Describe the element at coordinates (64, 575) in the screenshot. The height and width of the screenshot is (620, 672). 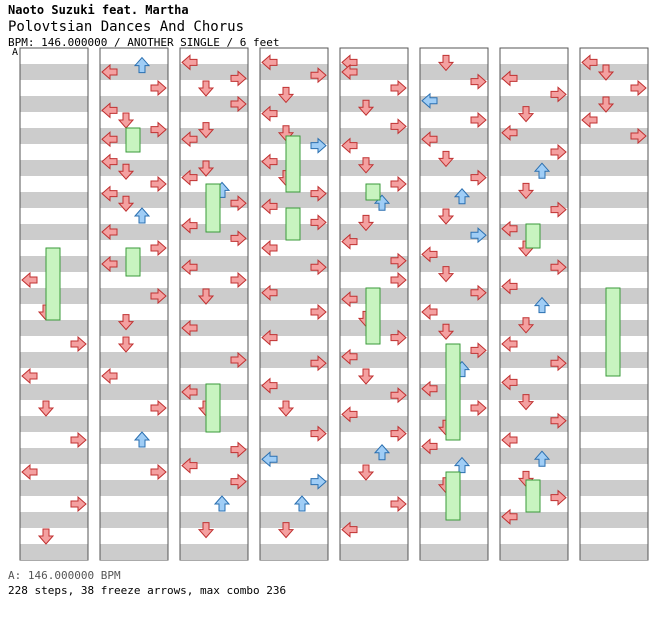
I see `bpm-summary: A: 146.000000 BPM` at that location.